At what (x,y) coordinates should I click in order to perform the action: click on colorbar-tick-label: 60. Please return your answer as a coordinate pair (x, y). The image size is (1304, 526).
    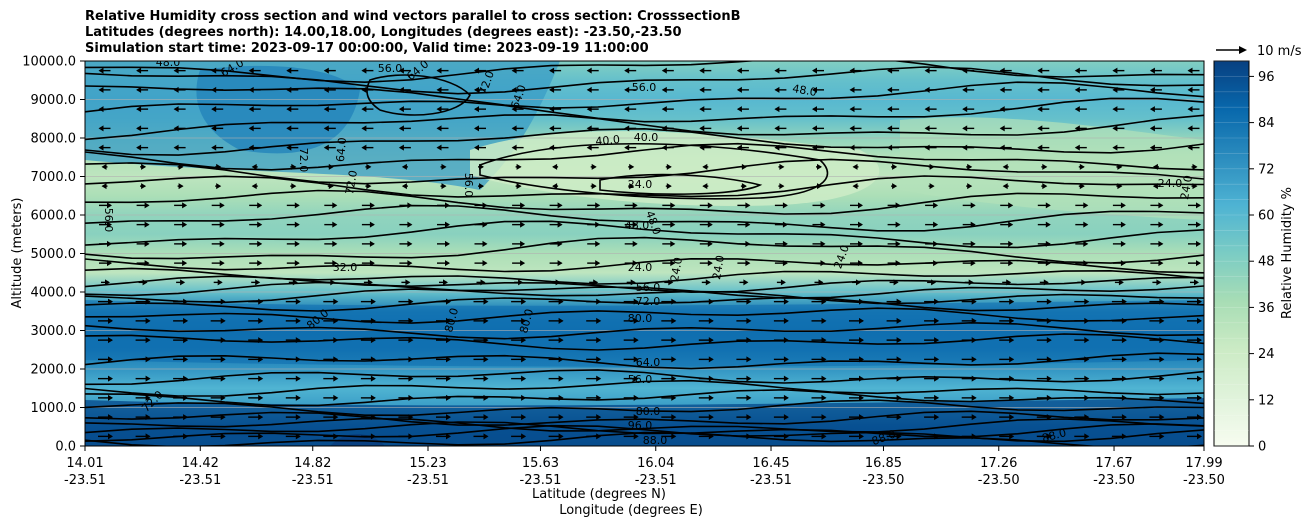
    Looking at the image, I should click on (1266, 216).